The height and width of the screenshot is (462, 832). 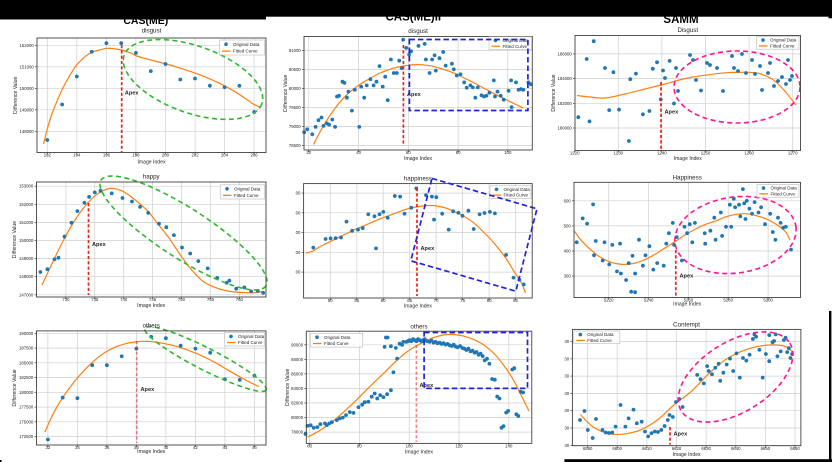 I want to click on svg-text: 86000, so click(x=297, y=373).